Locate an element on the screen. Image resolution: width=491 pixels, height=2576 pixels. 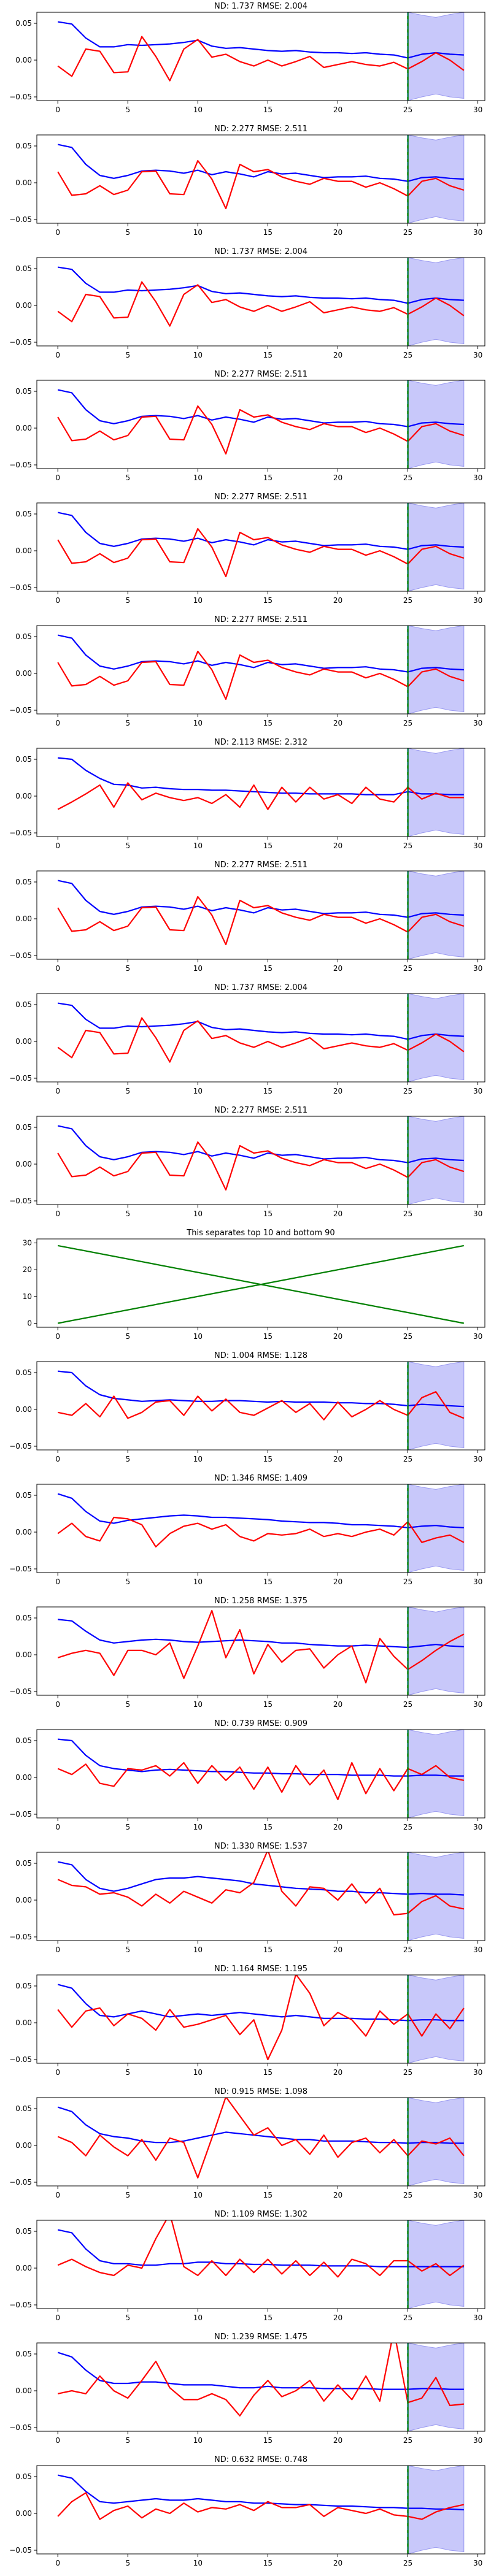
subplot-title: ND: 2.113 RMSE: 2.312 is located at coordinates (260, 742).